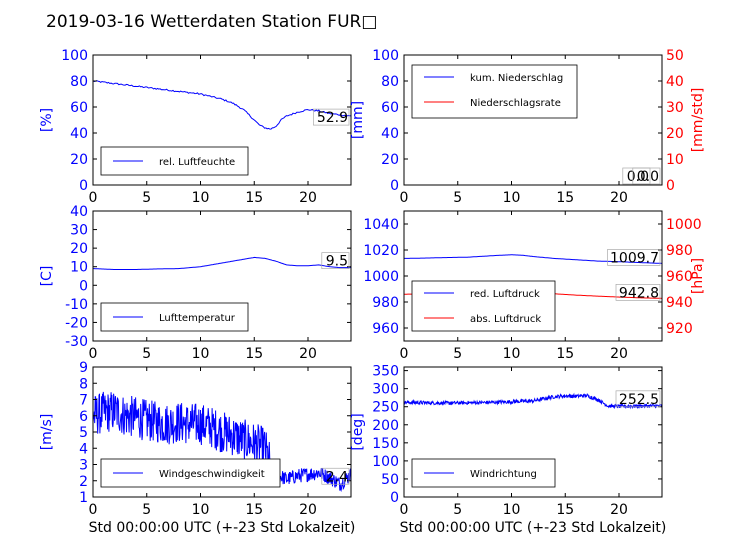  Describe the element at coordinates (83, 401) in the screenshot. I see `y-tick-label: 7` at that location.